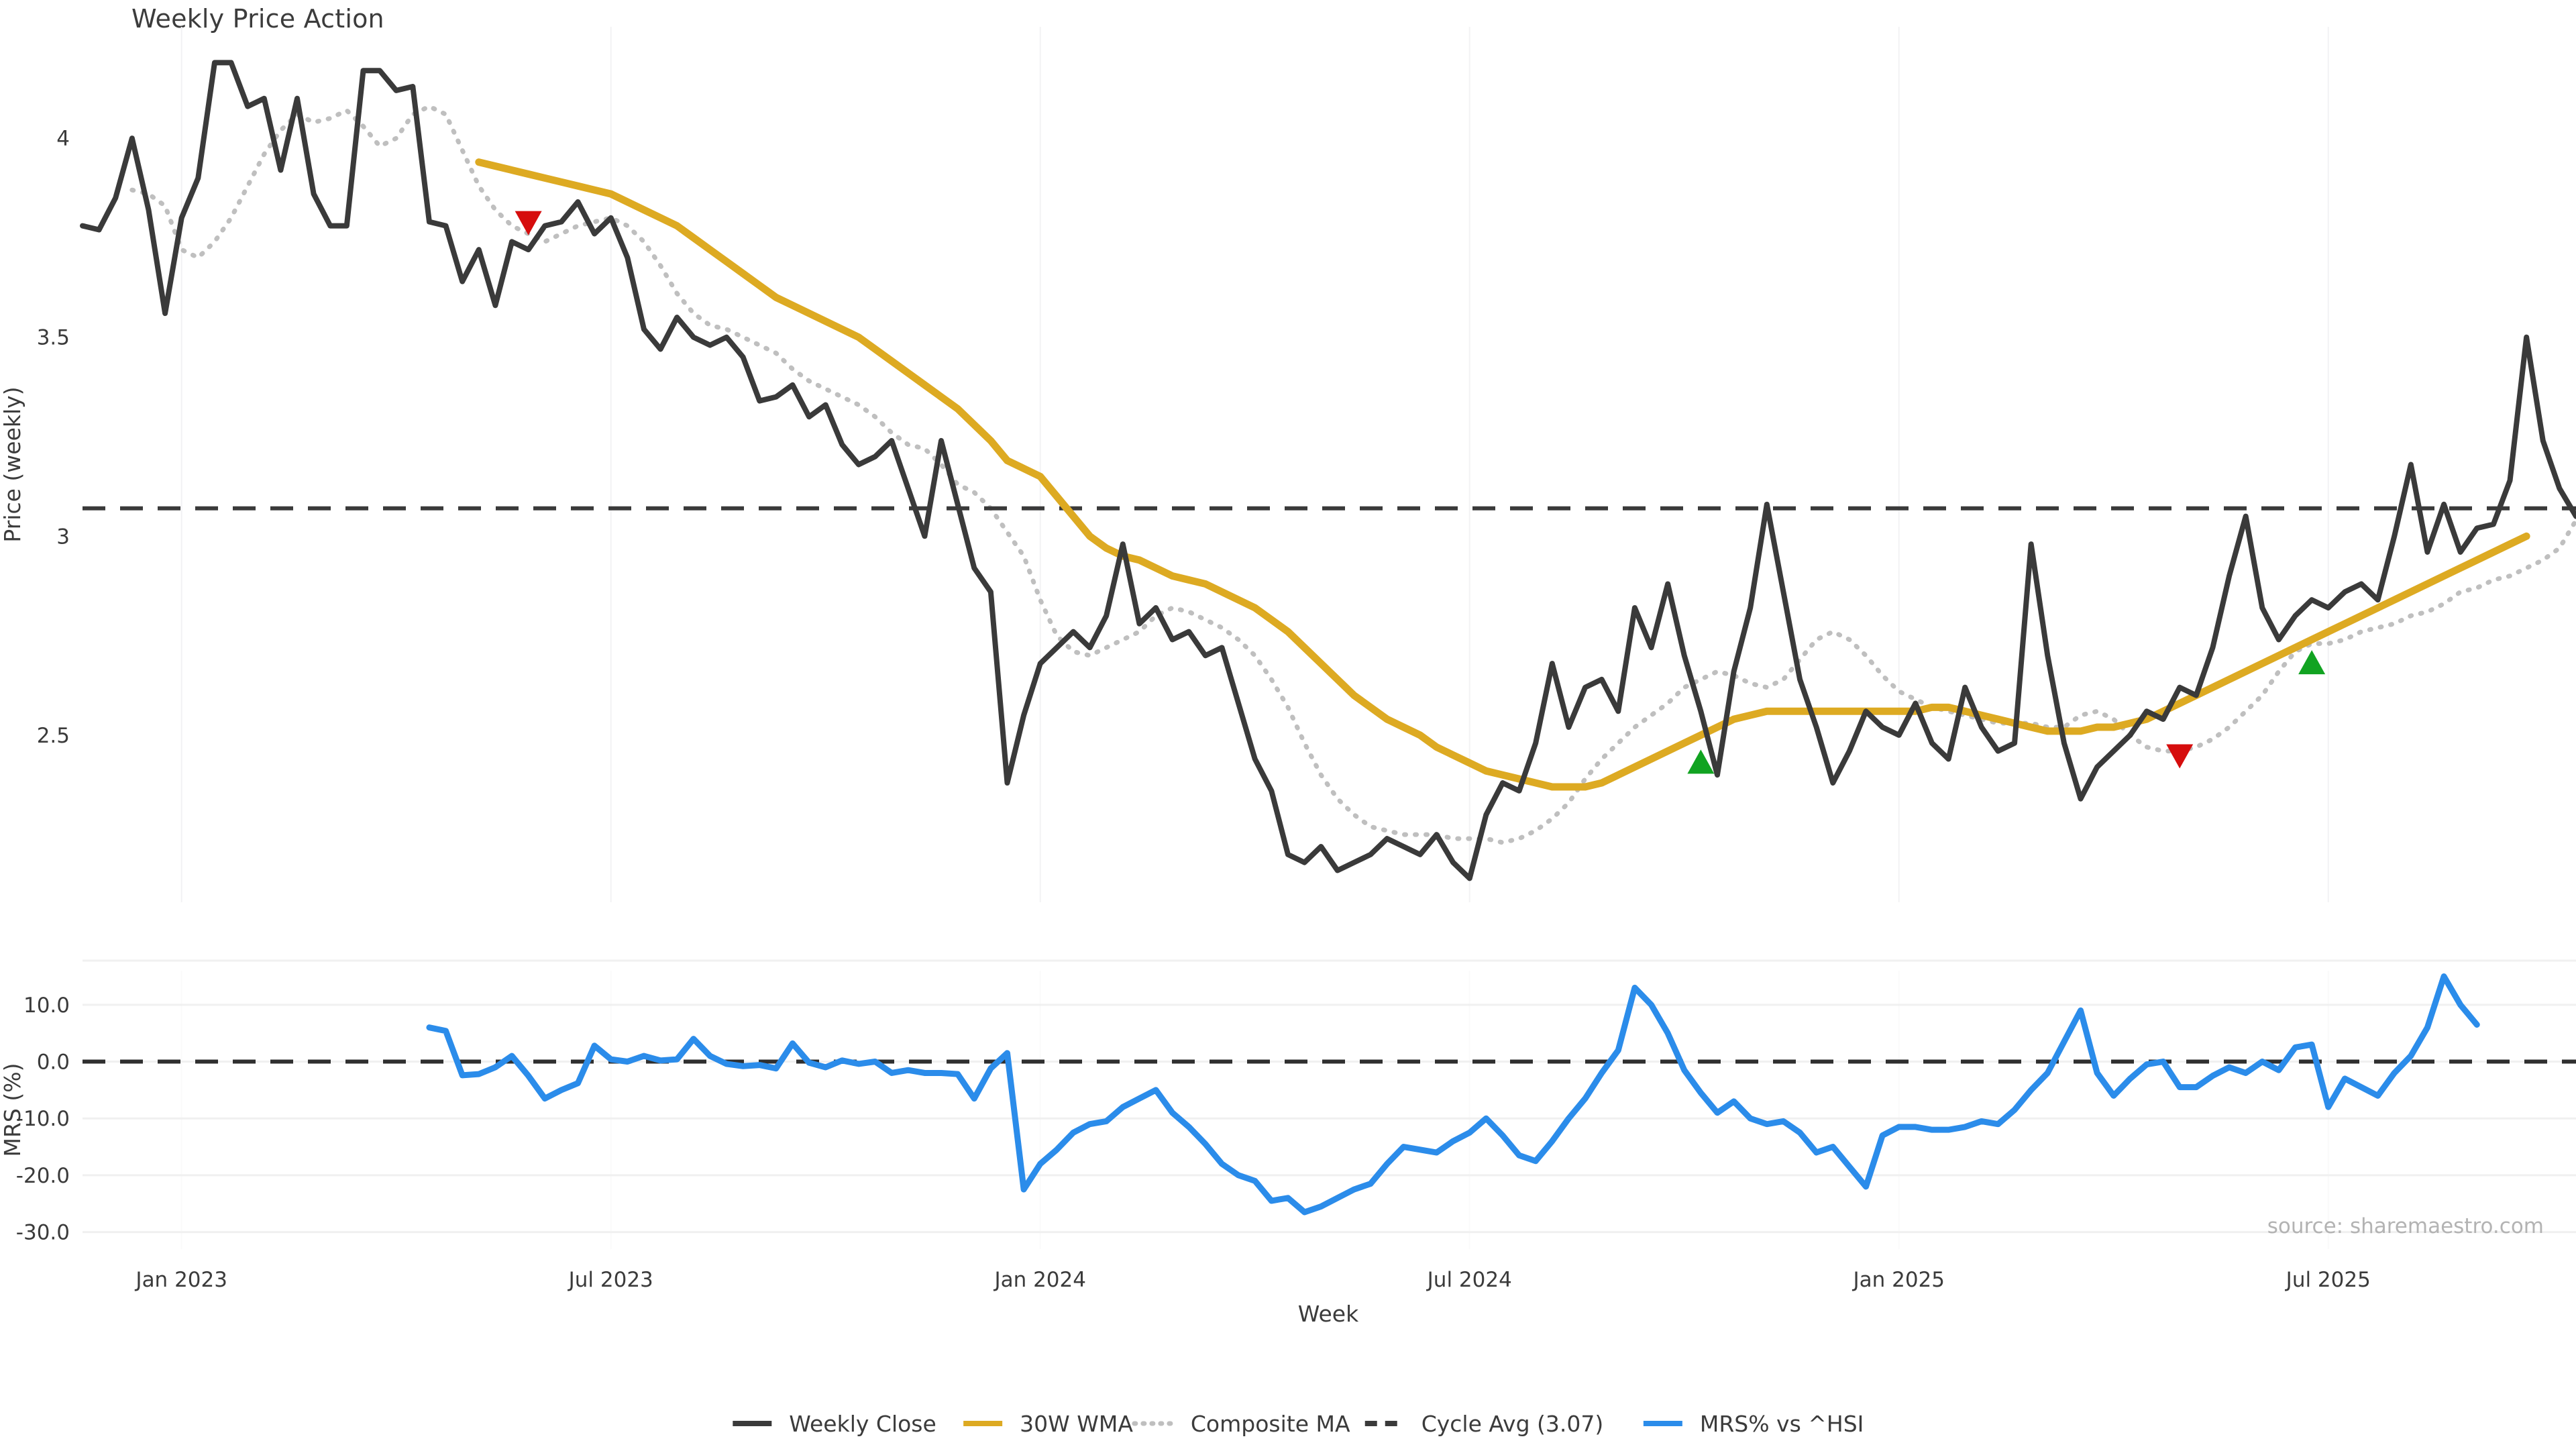 The height and width of the screenshot is (1449, 2576). What do you see at coordinates (1453, 1094) in the screenshot?
I see `series-mrs-percent` at bounding box center [1453, 1094].